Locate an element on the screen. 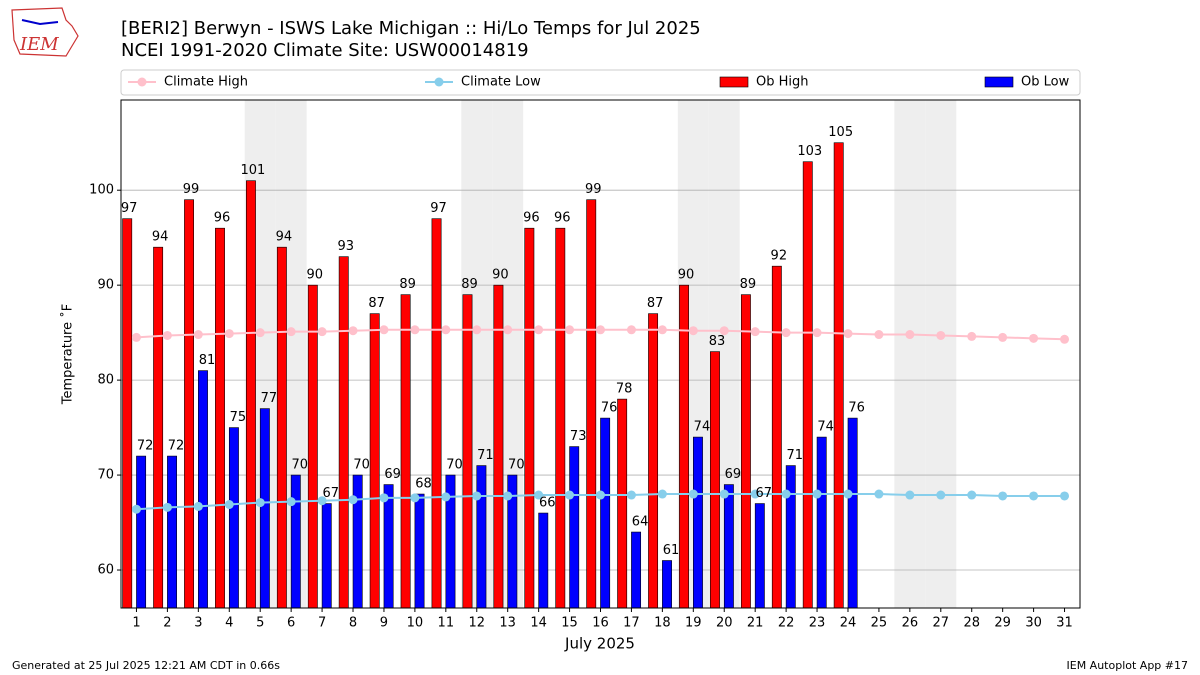 Image resolution: width=1200 pixels, height=675 pixels. data-label: 96 is located at coordinates (222, 218).